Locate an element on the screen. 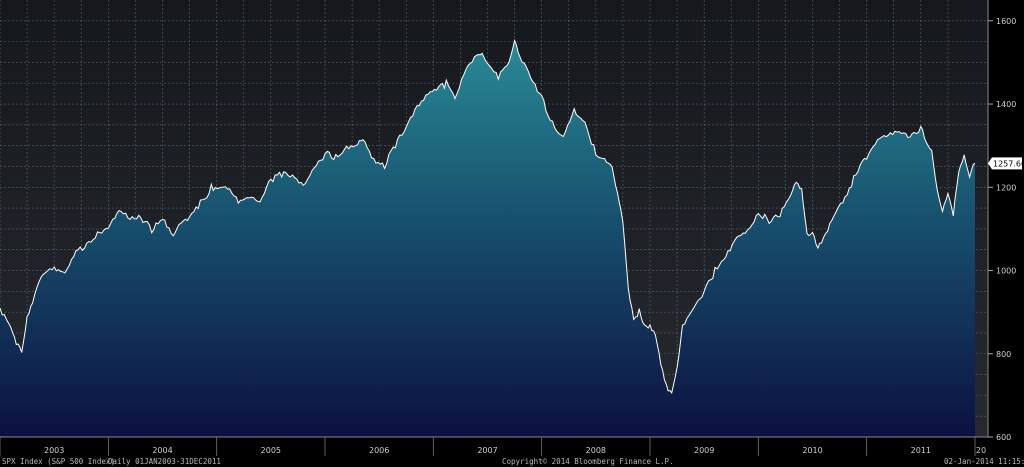 The height and width of the screenshot is (467, 1024). copyright-text: Copyright© 2014 Bloomberg Finance L.P. is located at coordinates (588, 461).